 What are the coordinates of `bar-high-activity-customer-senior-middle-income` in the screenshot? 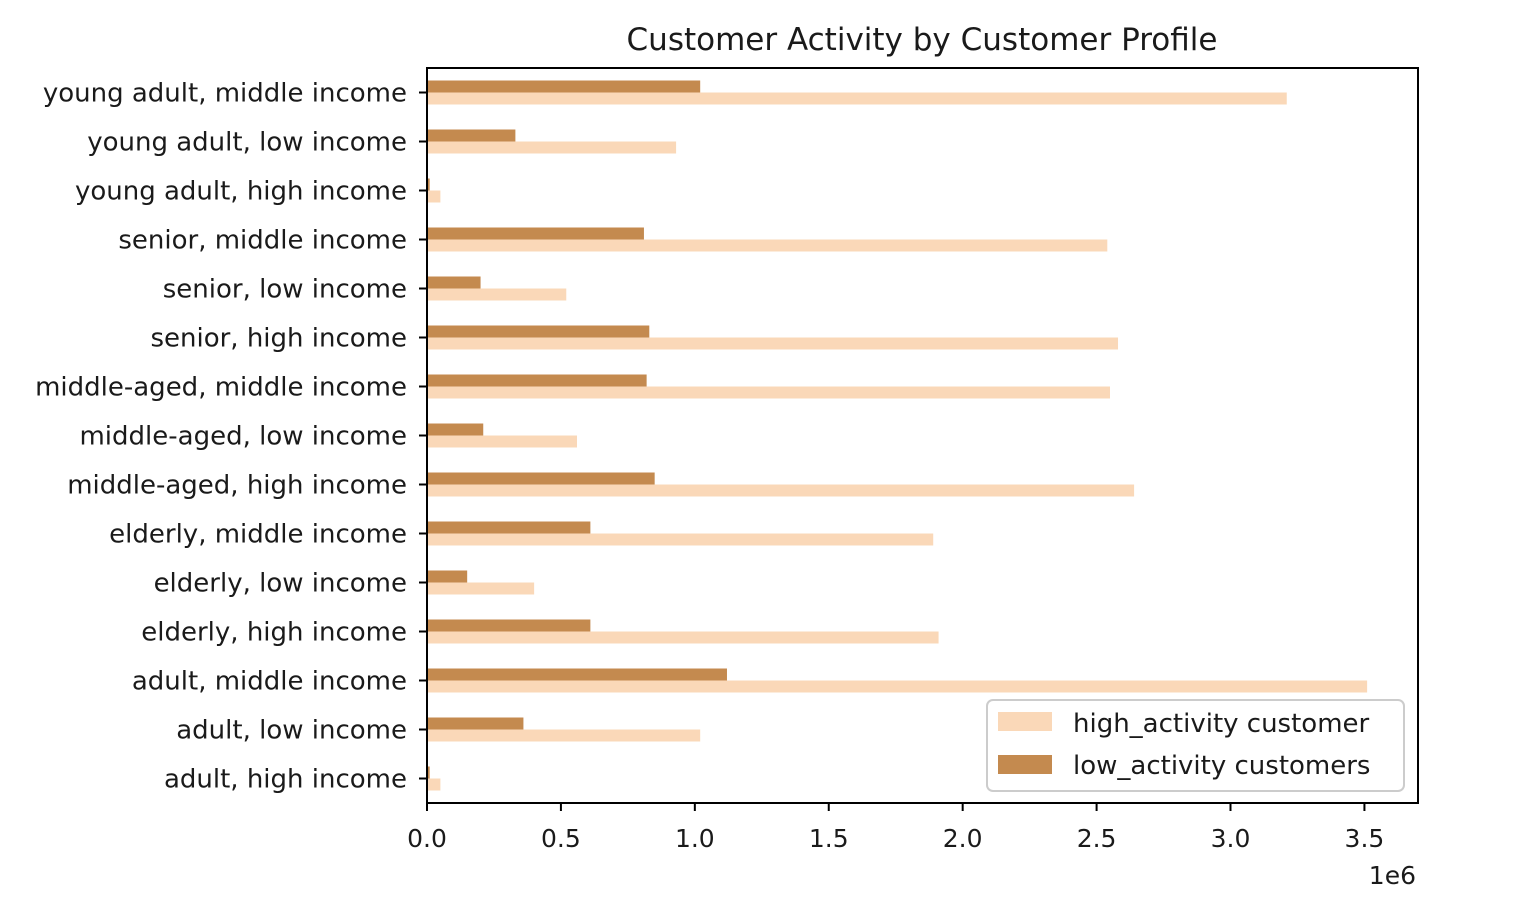 It's located at (767, 245).